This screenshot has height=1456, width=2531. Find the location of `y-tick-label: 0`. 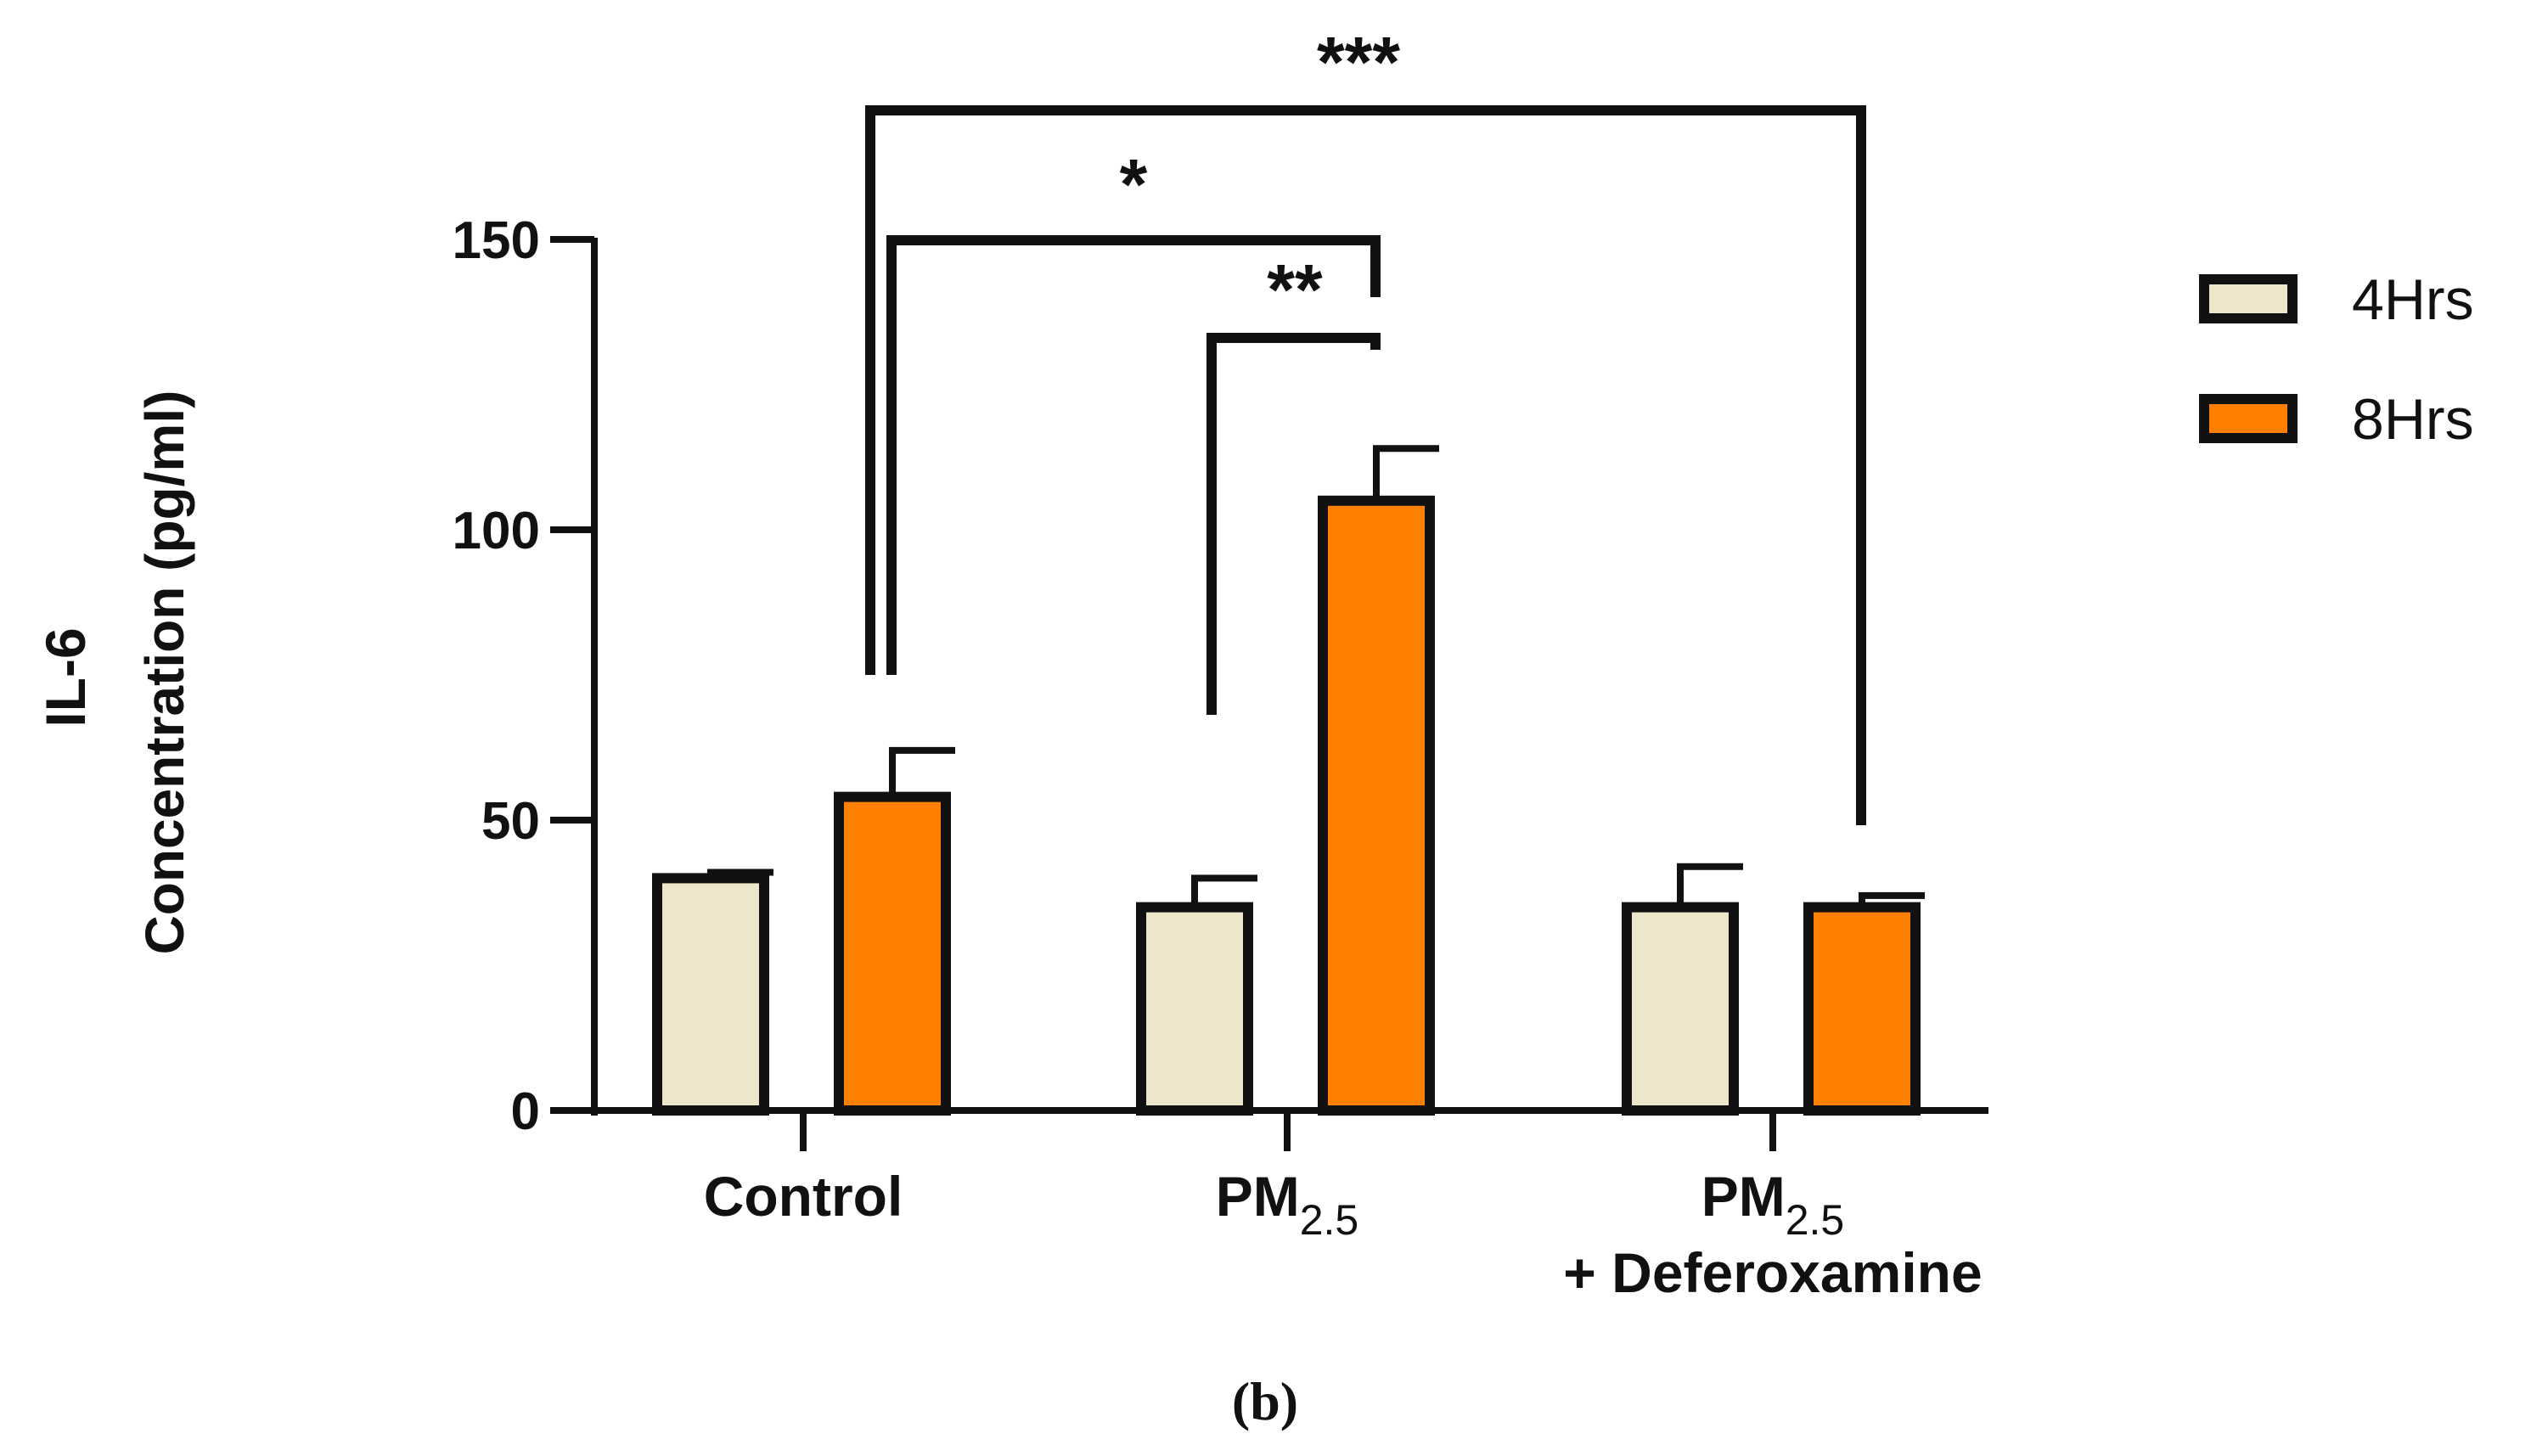

y-tick-label: 0 is located at coordinates (525, 1111).